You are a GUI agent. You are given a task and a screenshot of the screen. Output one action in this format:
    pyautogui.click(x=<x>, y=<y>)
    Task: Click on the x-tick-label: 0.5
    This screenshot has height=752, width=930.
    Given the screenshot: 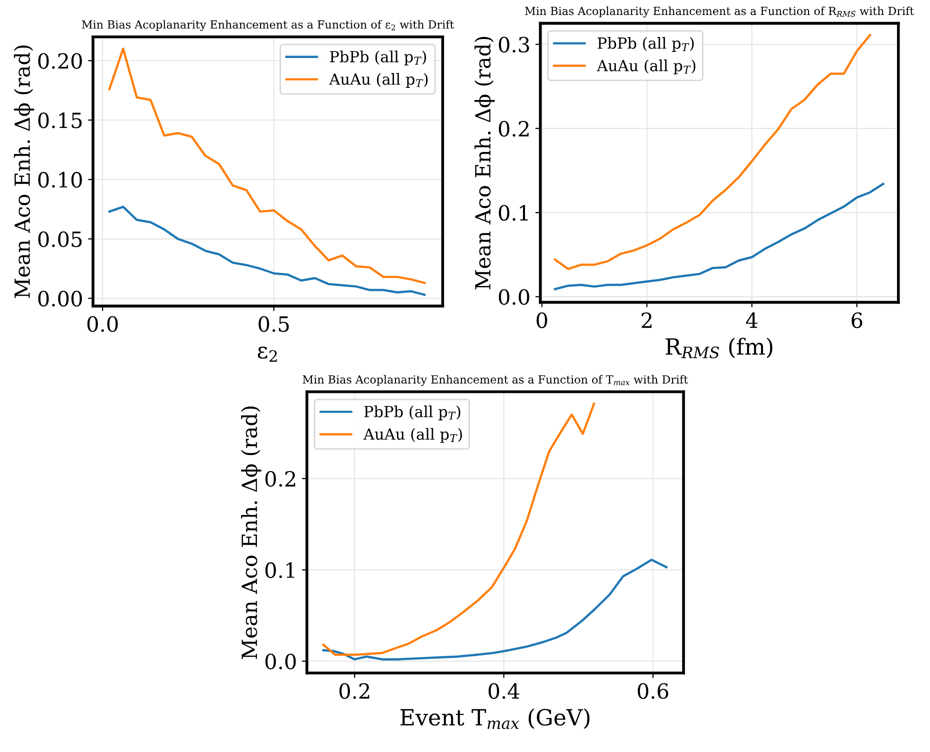 What is the action you would take?
    pyautogui.click(x=273, y=324)
    